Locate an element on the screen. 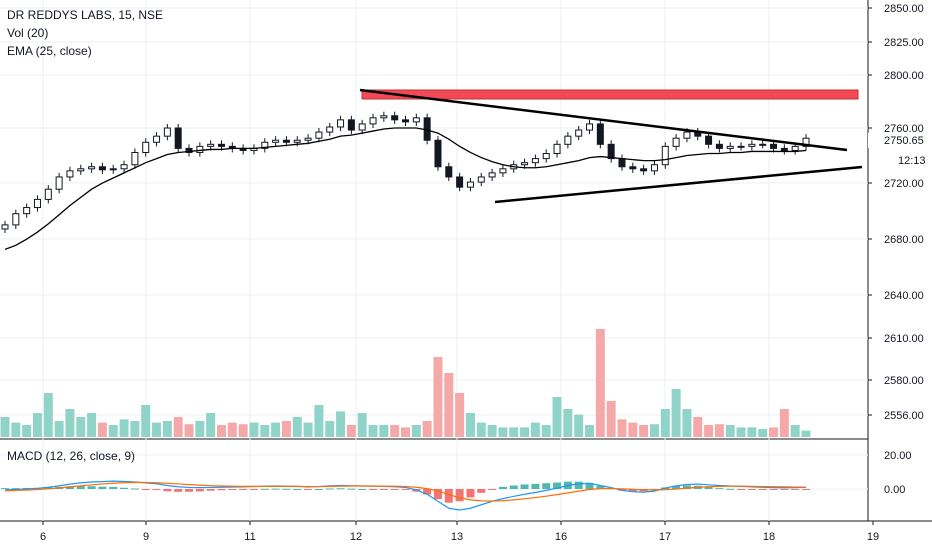  price-tick-label: 2556.00 is located at coordinates (904, 416).